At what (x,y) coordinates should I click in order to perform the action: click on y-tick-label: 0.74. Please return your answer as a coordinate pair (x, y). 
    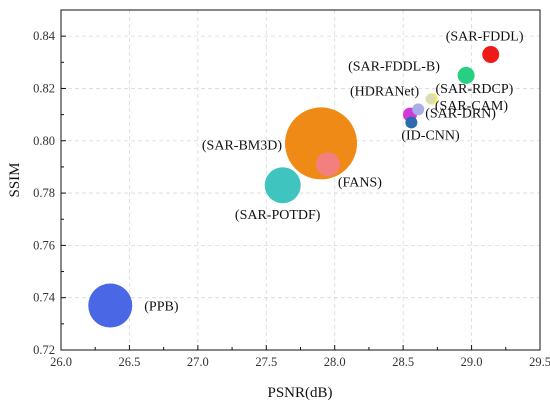
    Looking at the image, I should click on (44, 298).